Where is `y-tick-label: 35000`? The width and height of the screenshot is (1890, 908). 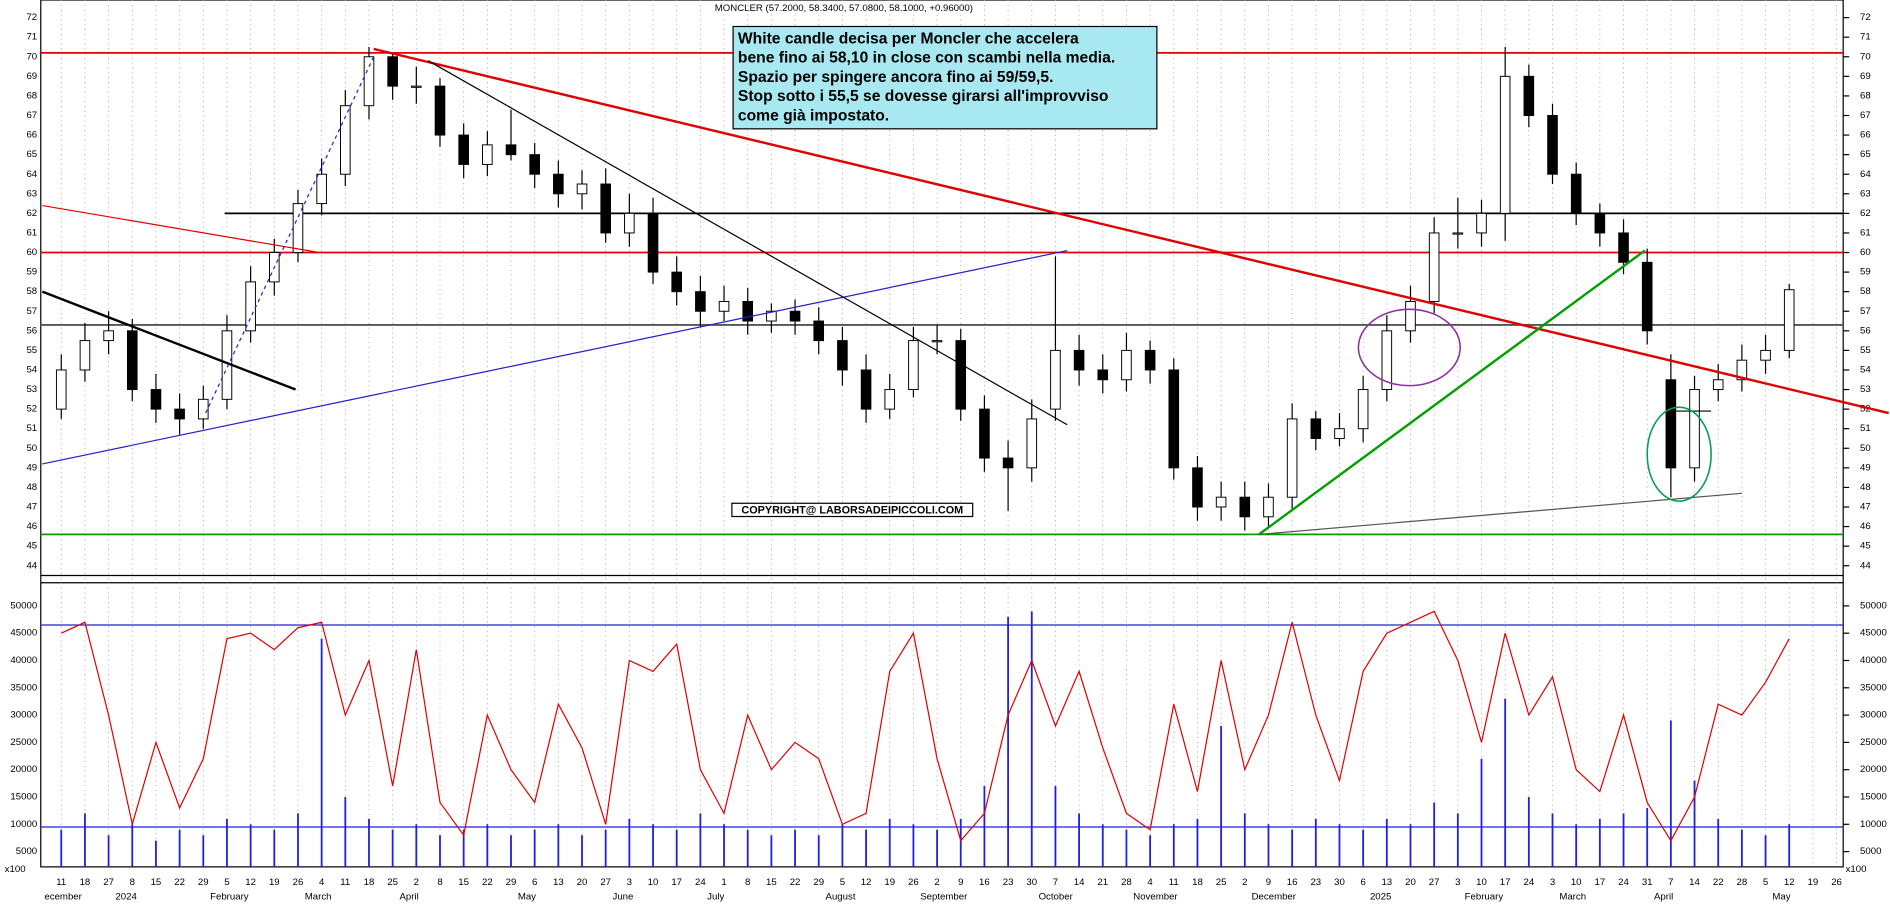
y-tick-label: 35000 is located at coordinates (1873, 687).